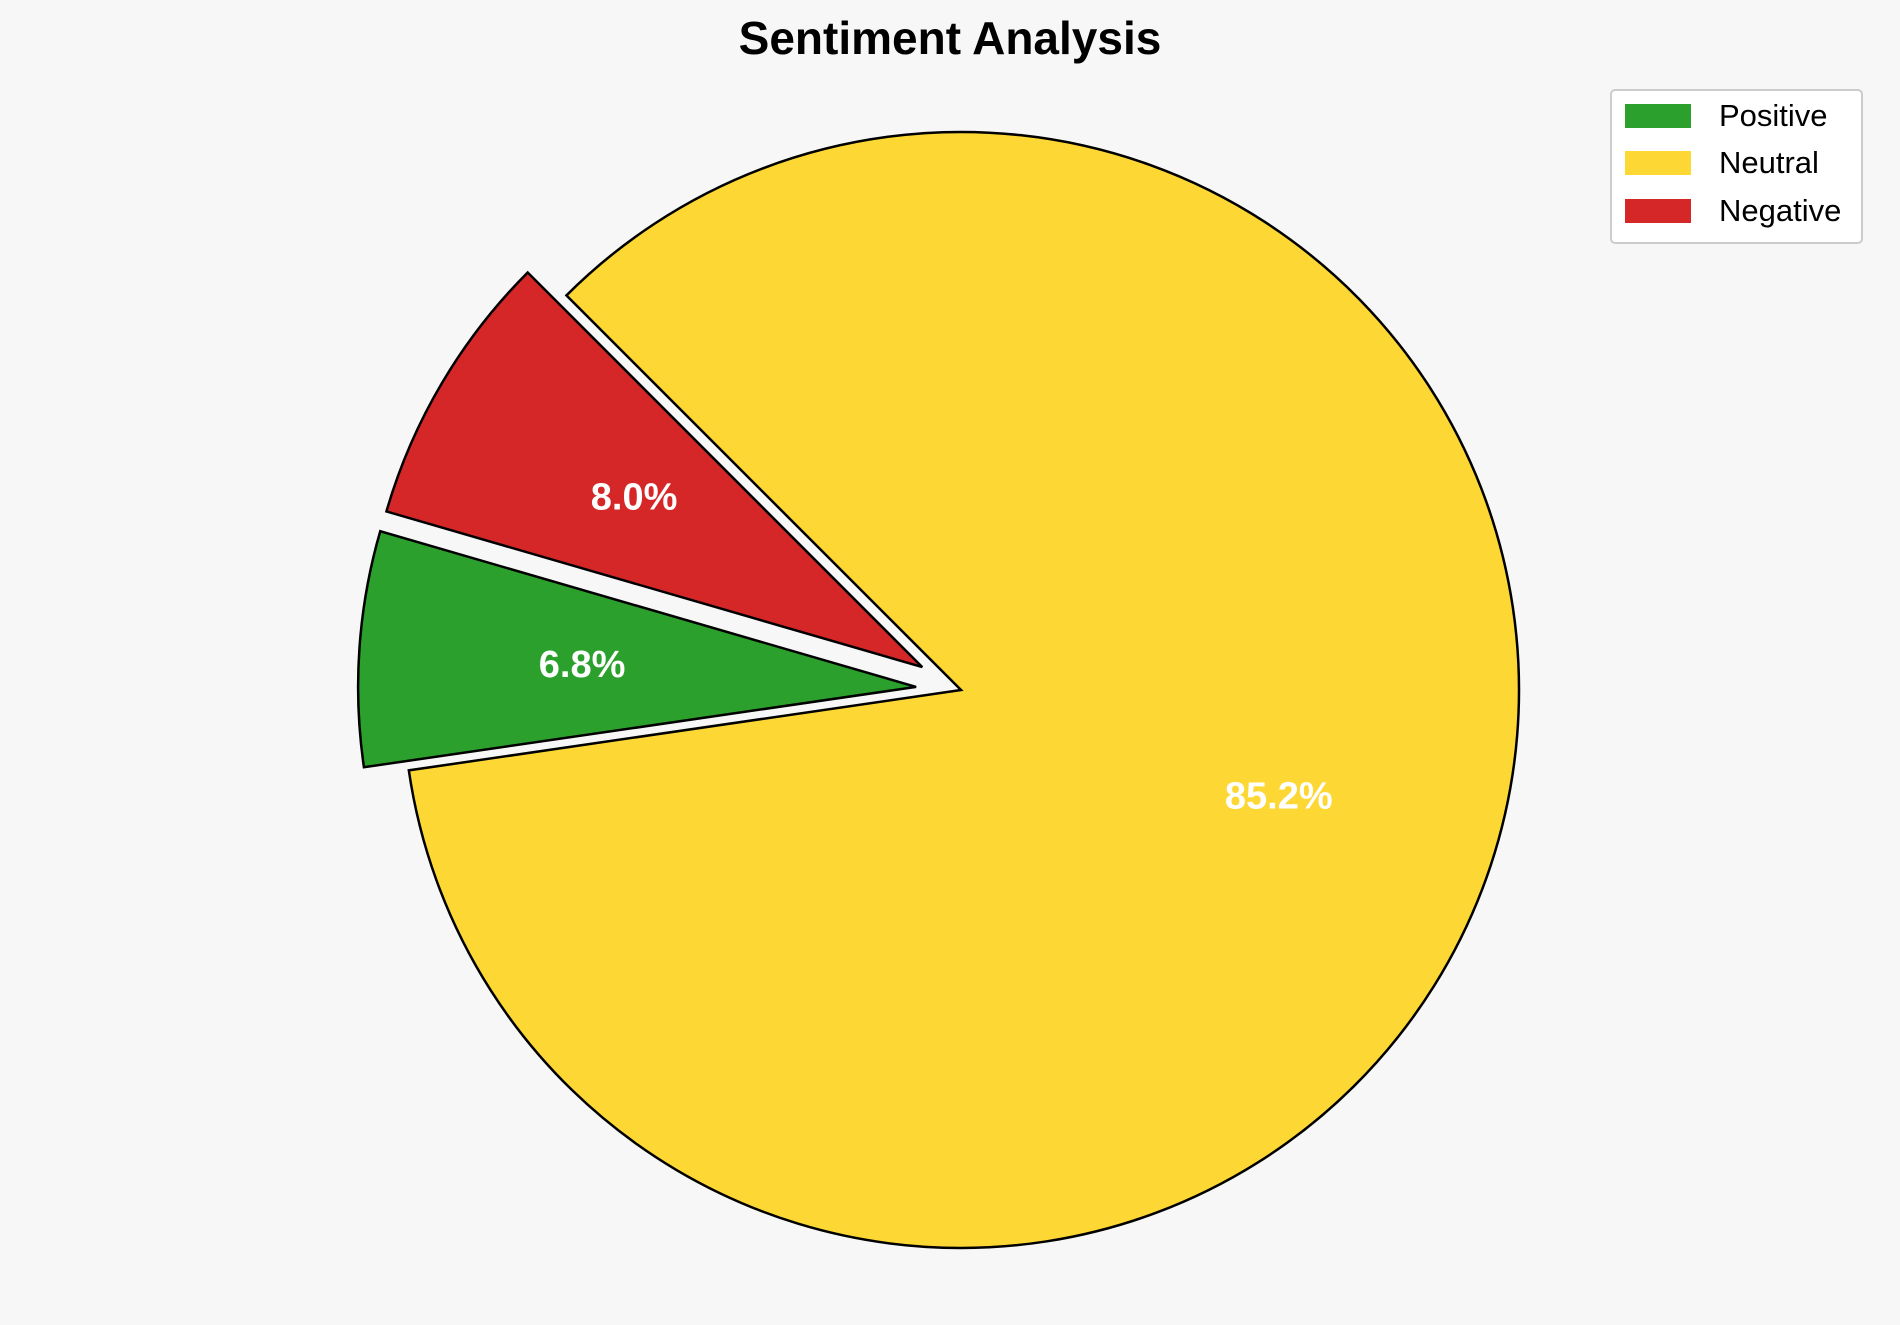  What do you see at coordinates (936, 647) in the screenshot?
I see `pie-value-labels: 6.8% 85.2% 8.0%` at bounding box center [936, 647].